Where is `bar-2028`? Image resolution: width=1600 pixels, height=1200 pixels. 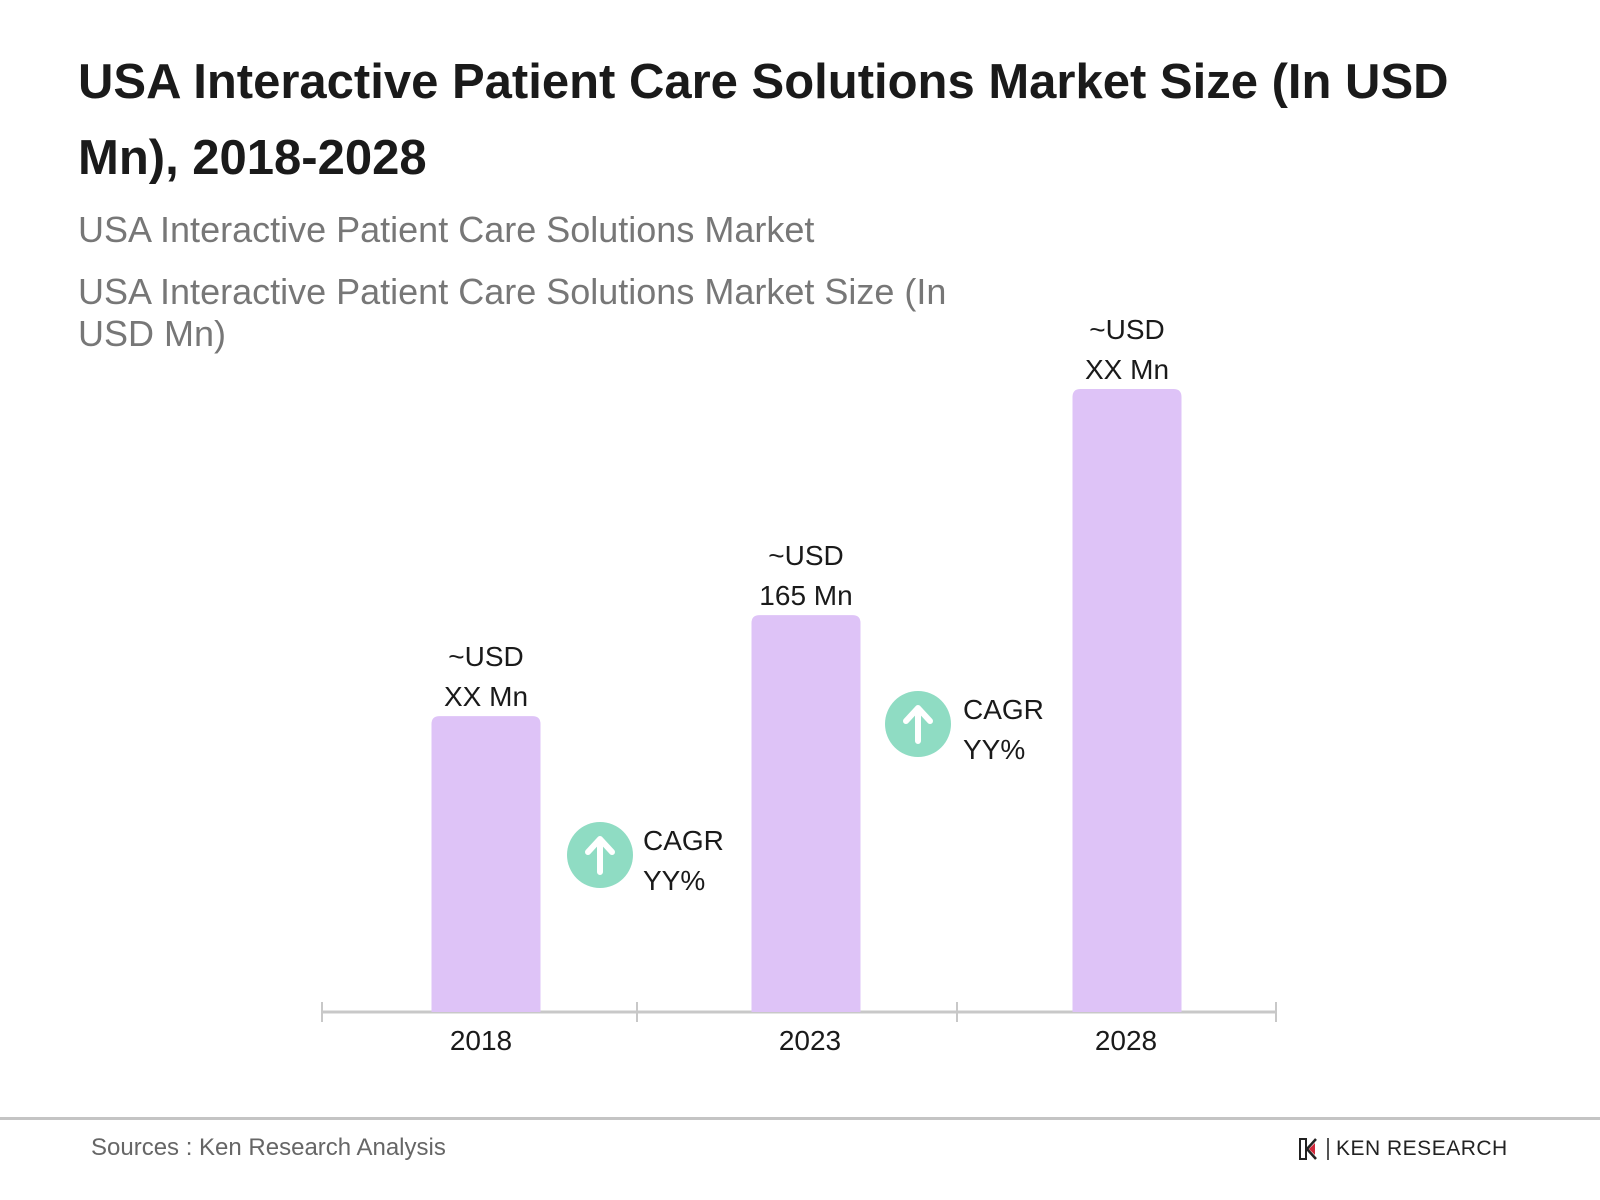 bar-2028 is located at coordinates (1127, 700).